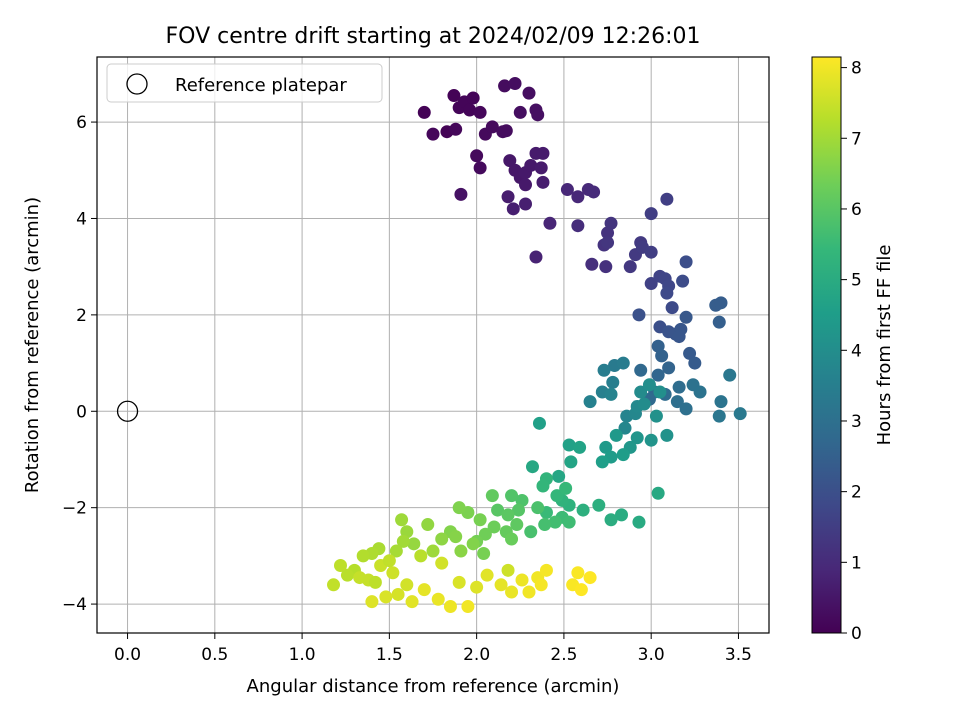  I want to click on legend-box, so click(244, 83).